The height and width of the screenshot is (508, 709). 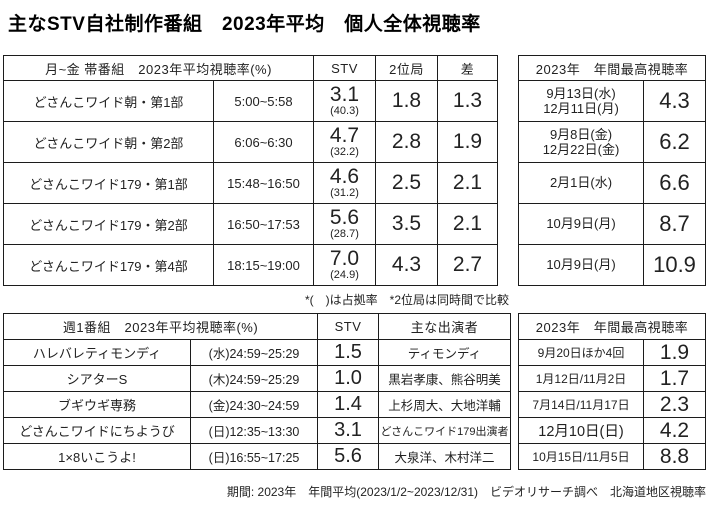 What do you see at coordinates (467, 265) in the screenshot?
I see `rating-difference: 2.7` at bounding box center [467, 265].